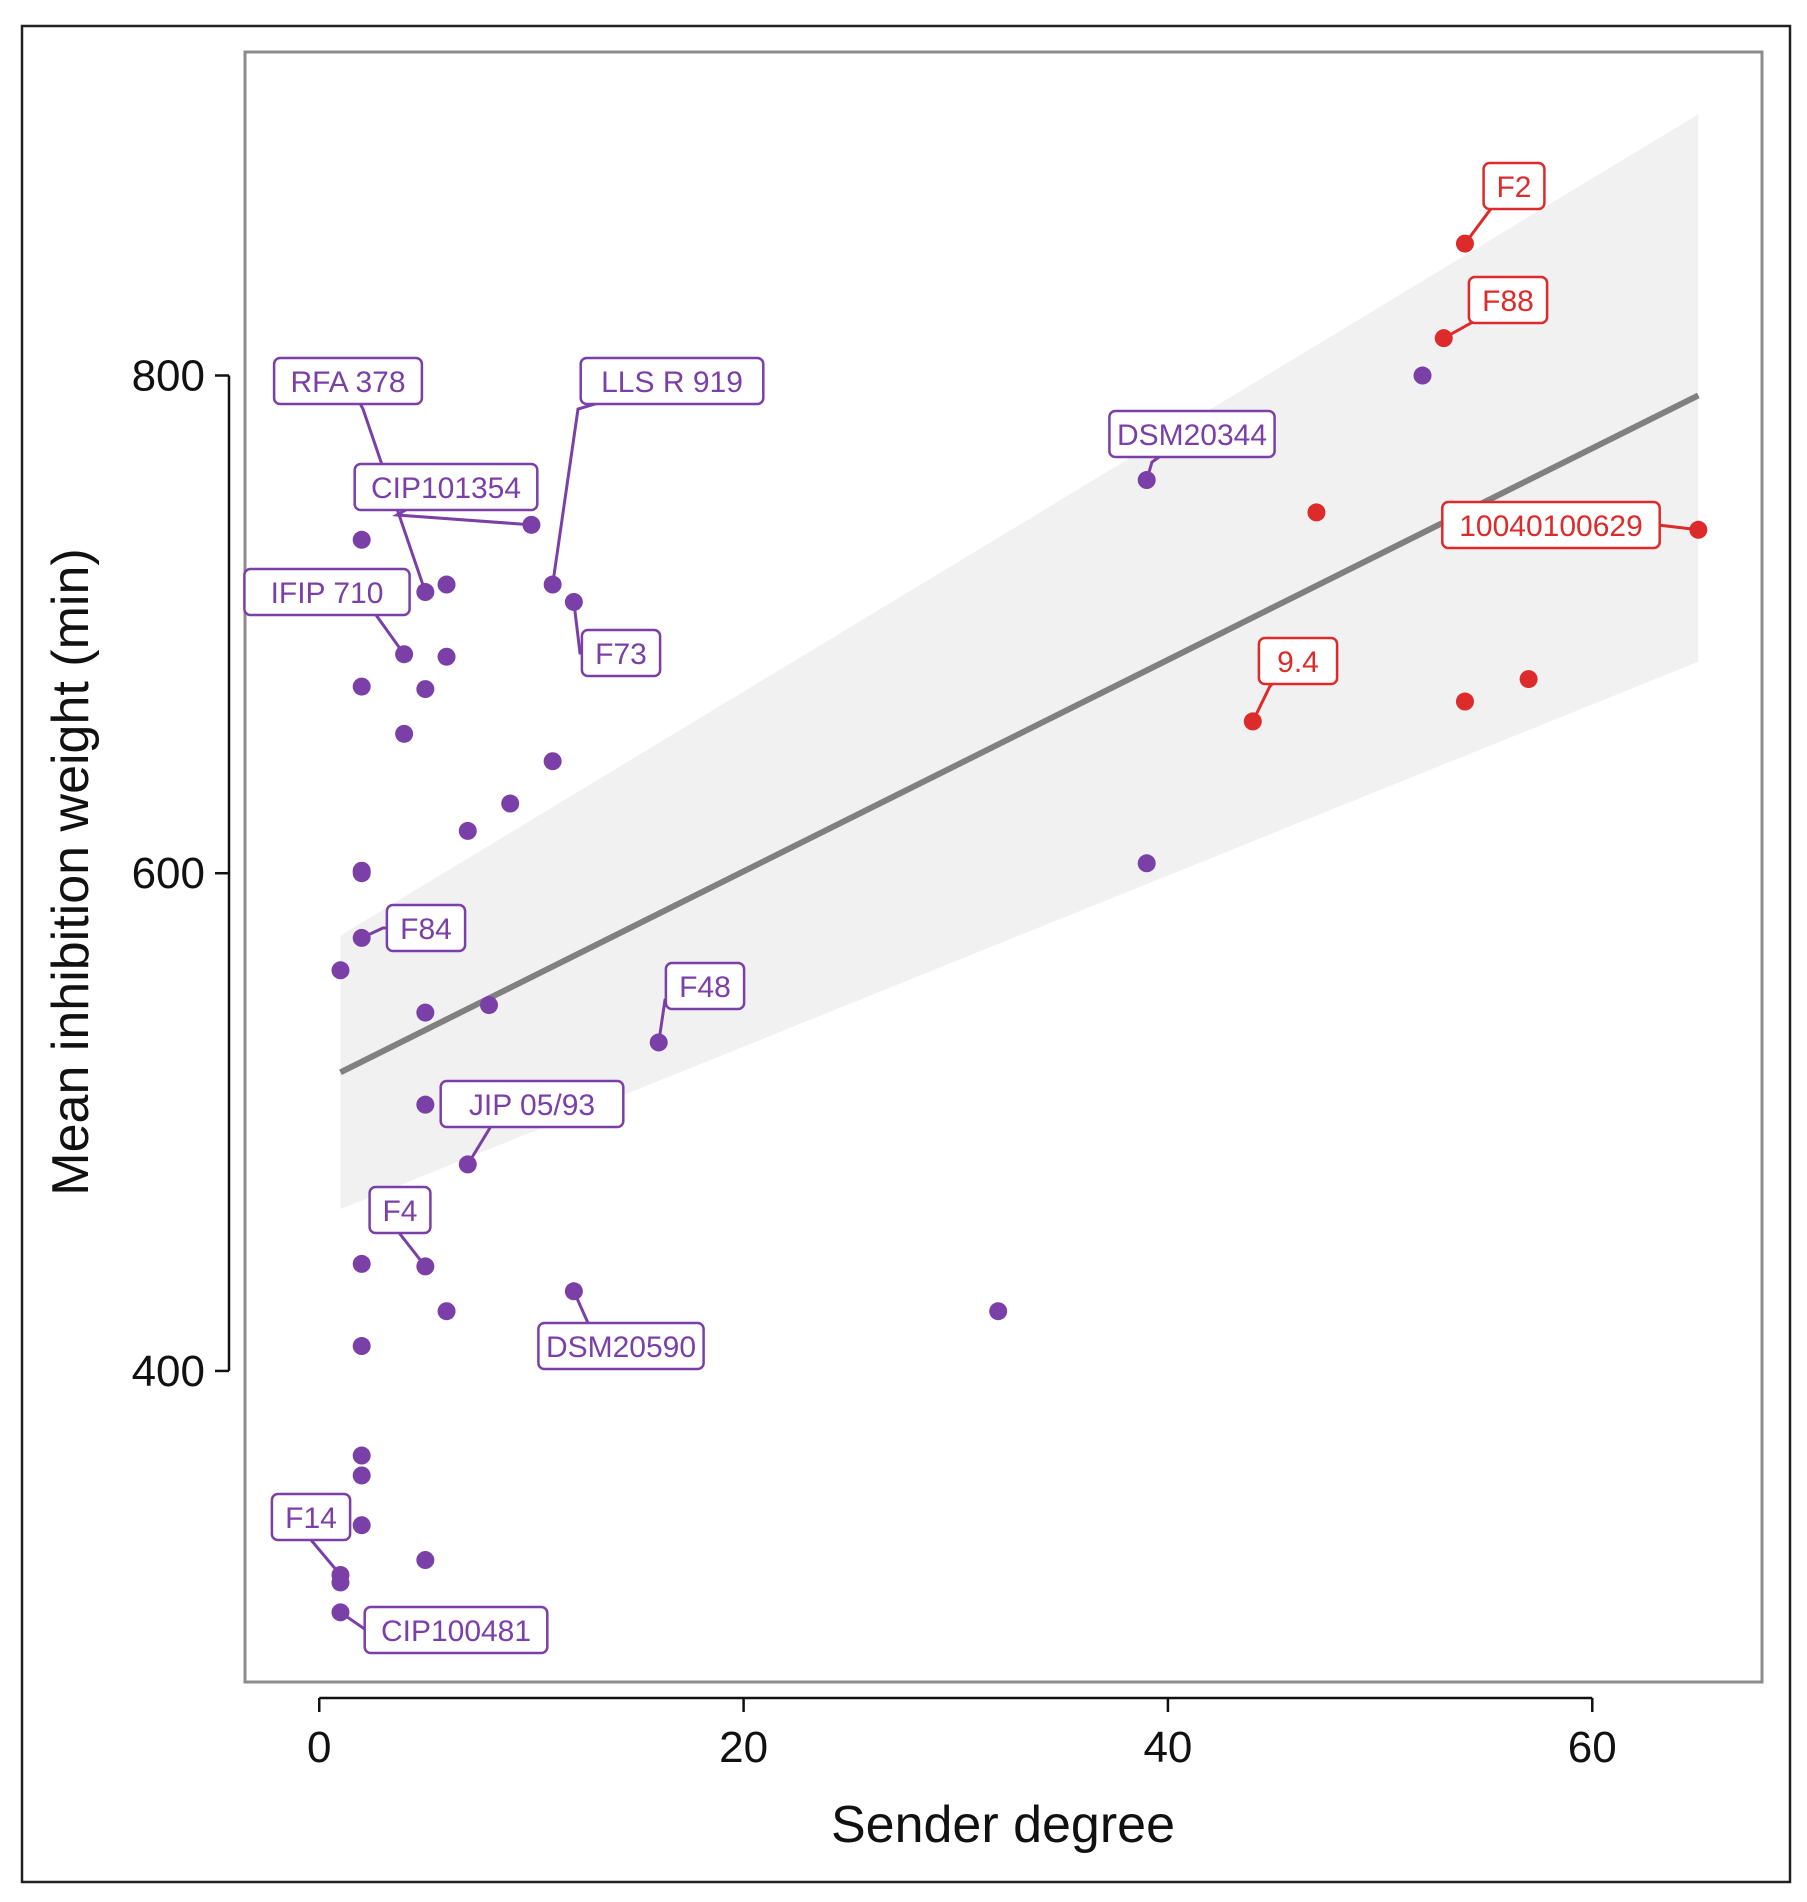 The image size is (1807, 1902). I want to click on annotation-label: CIP100481, so click(456, 1631).